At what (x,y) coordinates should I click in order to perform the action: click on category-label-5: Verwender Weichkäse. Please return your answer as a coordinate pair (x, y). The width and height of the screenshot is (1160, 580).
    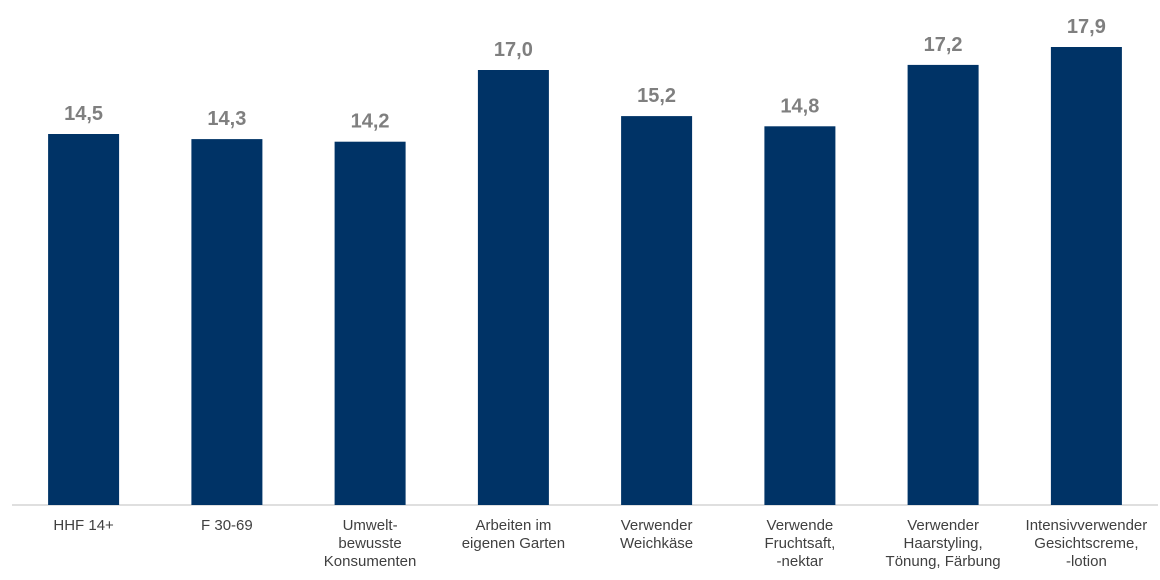
    Looking at the image, I should click on (656, 534).